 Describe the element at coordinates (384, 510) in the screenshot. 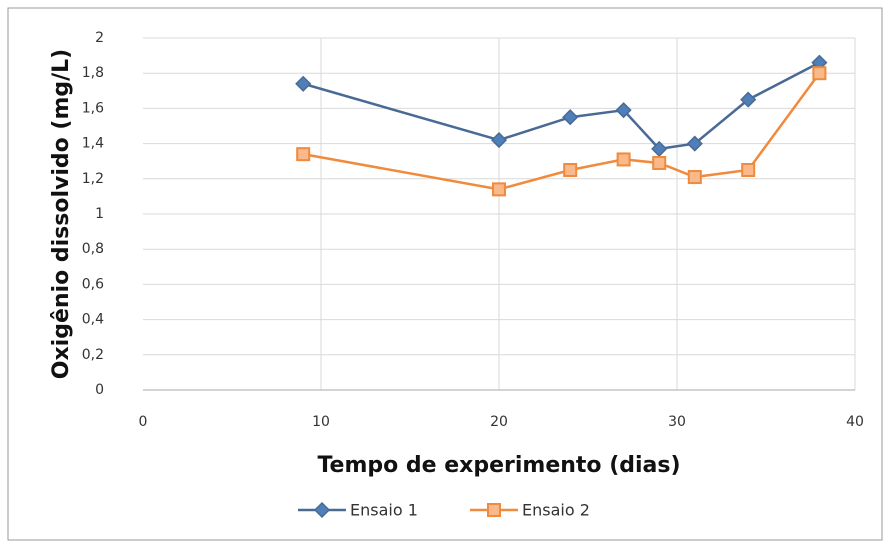

I see `legend-label: Ensaio 1` at that location.